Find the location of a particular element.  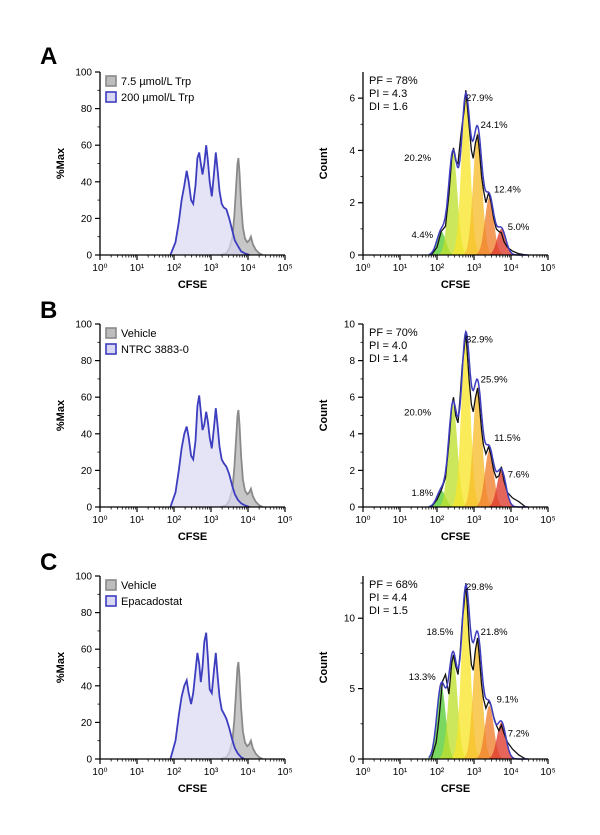

y-tick-label: 10 is located at coordinates (350, 325).